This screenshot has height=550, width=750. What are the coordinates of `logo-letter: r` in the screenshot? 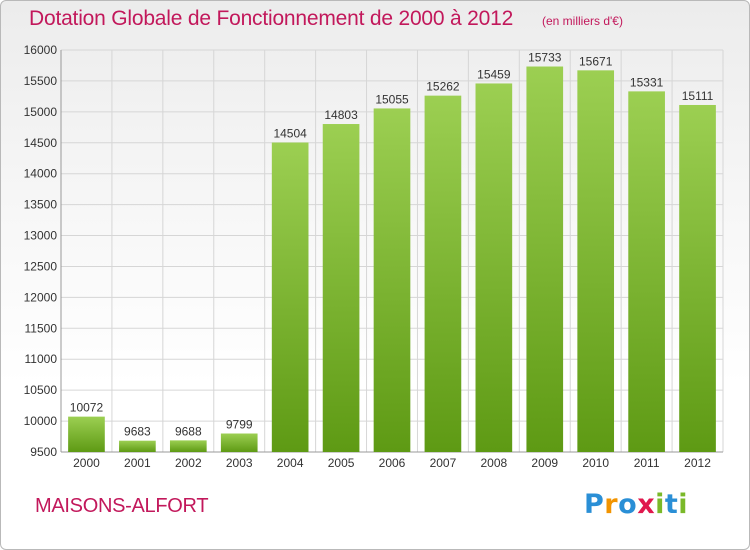 It's located at (611, 504).